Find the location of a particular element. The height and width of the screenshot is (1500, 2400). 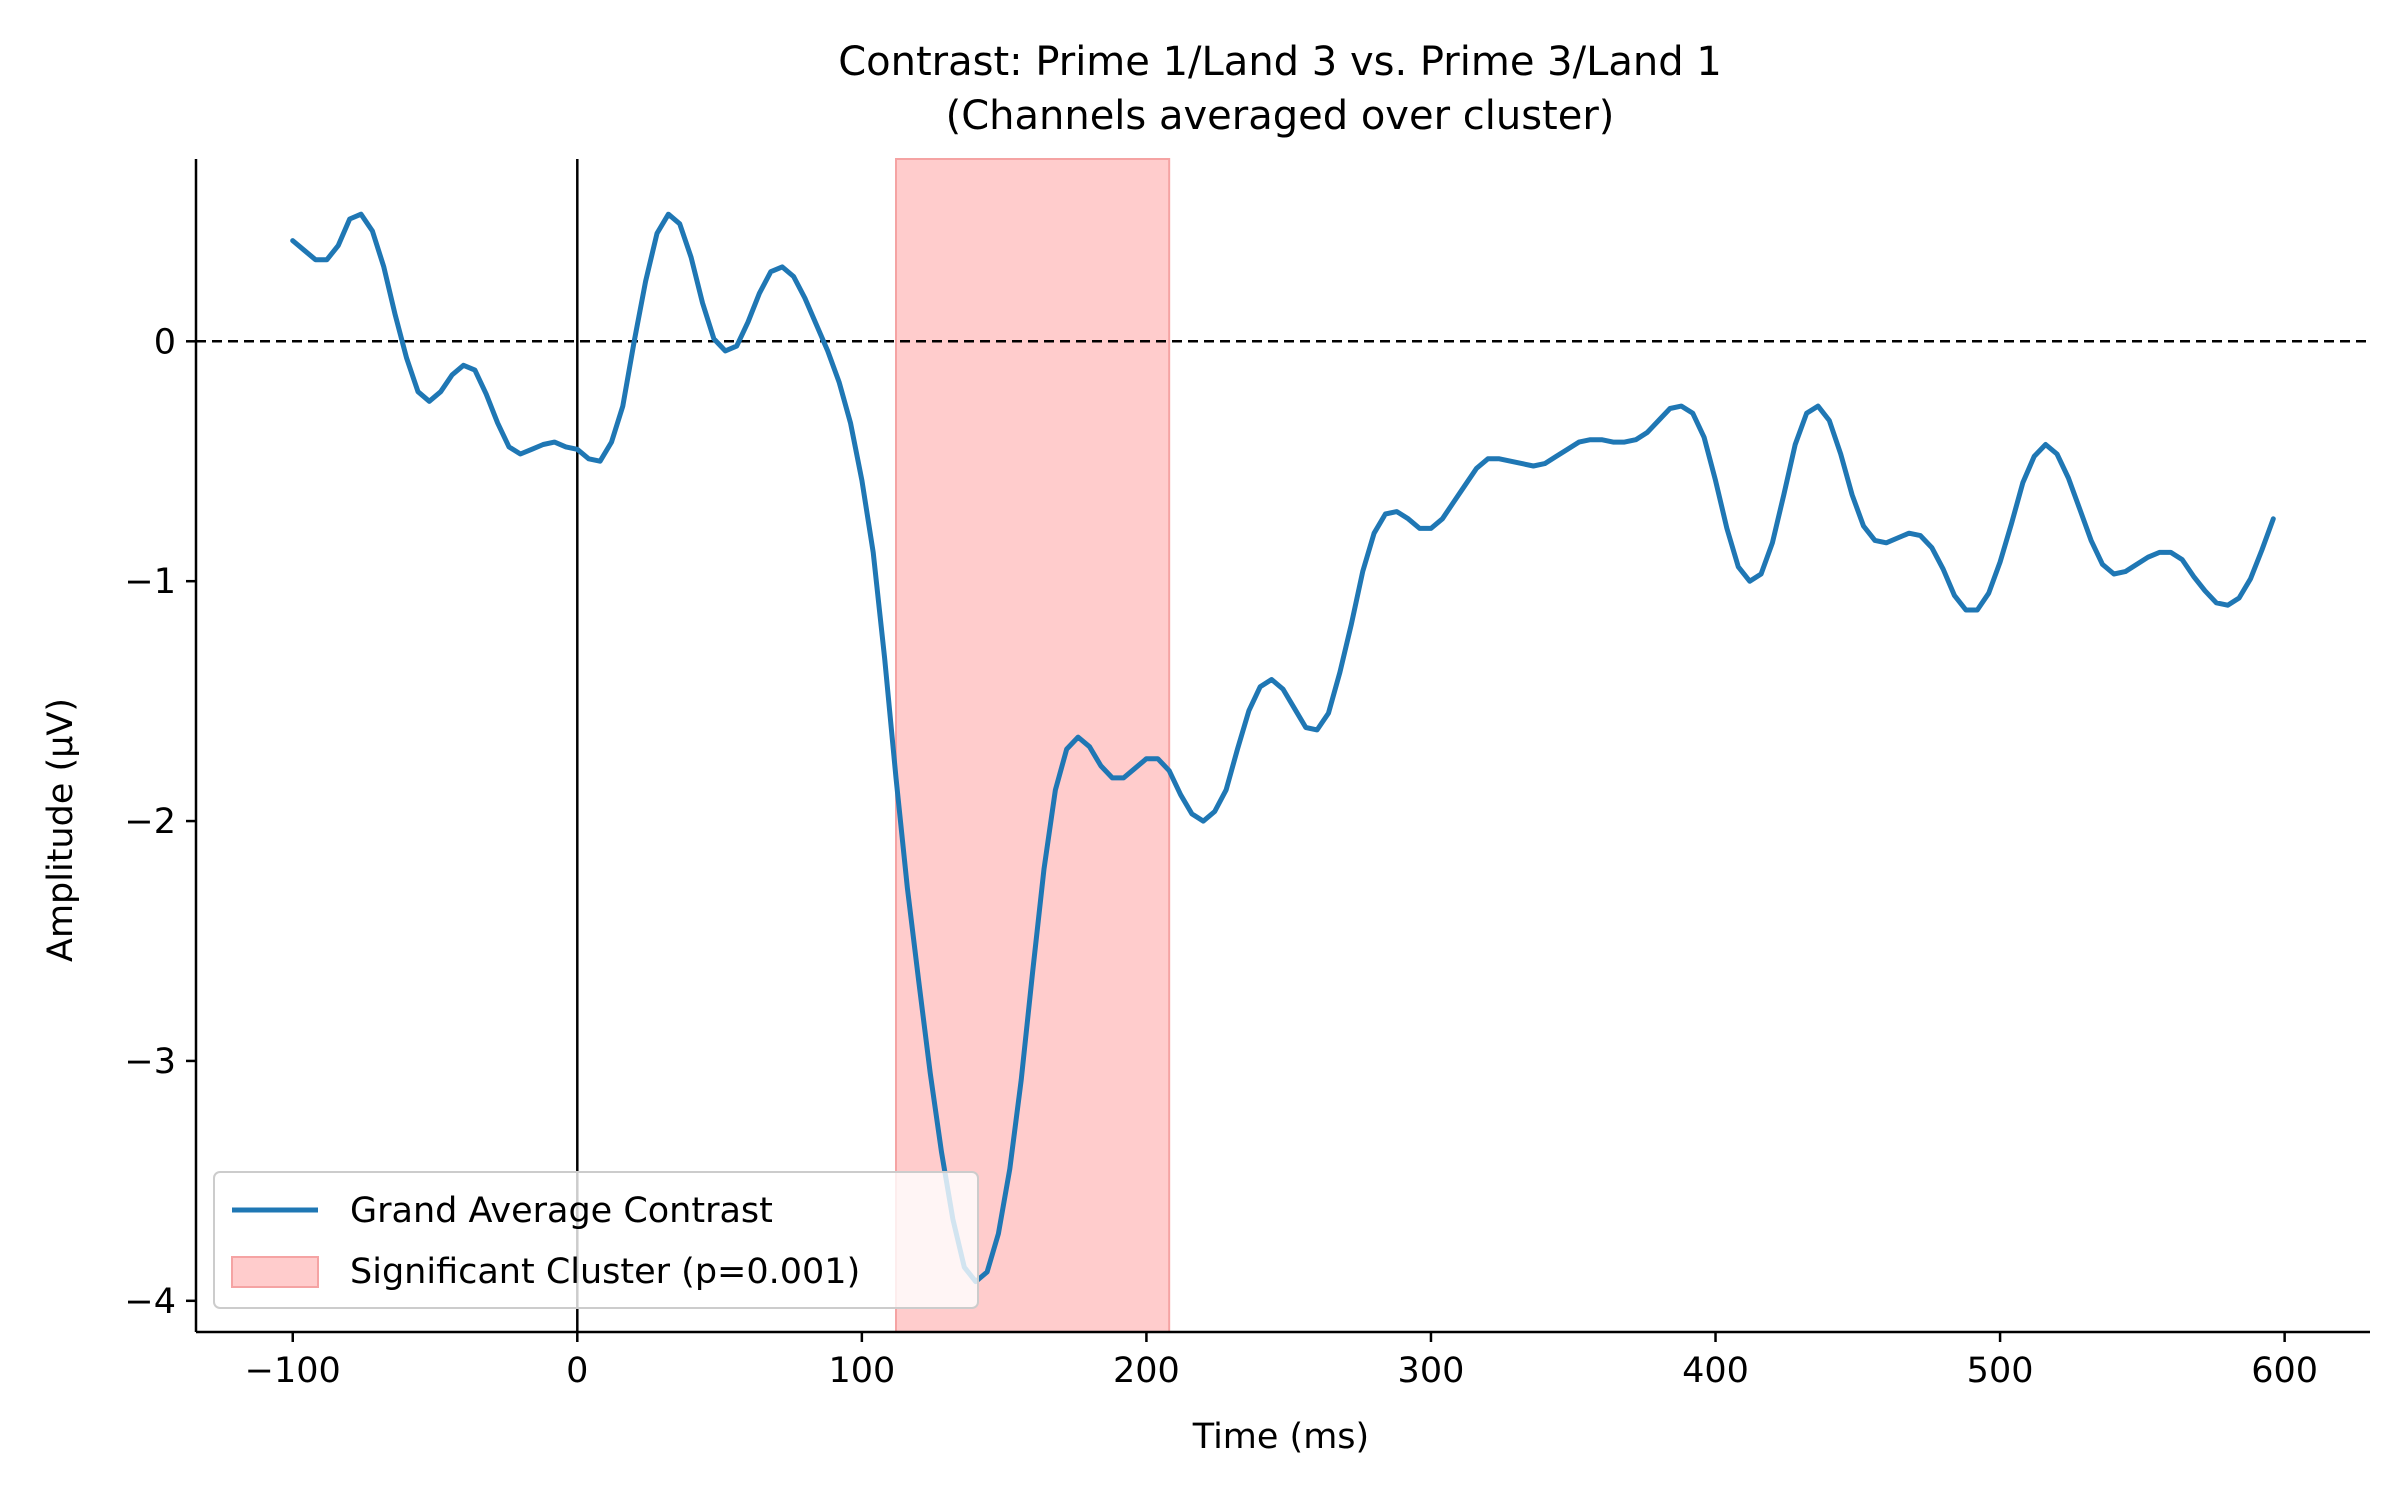

legend-frame is located at coordinates (596, 1240).